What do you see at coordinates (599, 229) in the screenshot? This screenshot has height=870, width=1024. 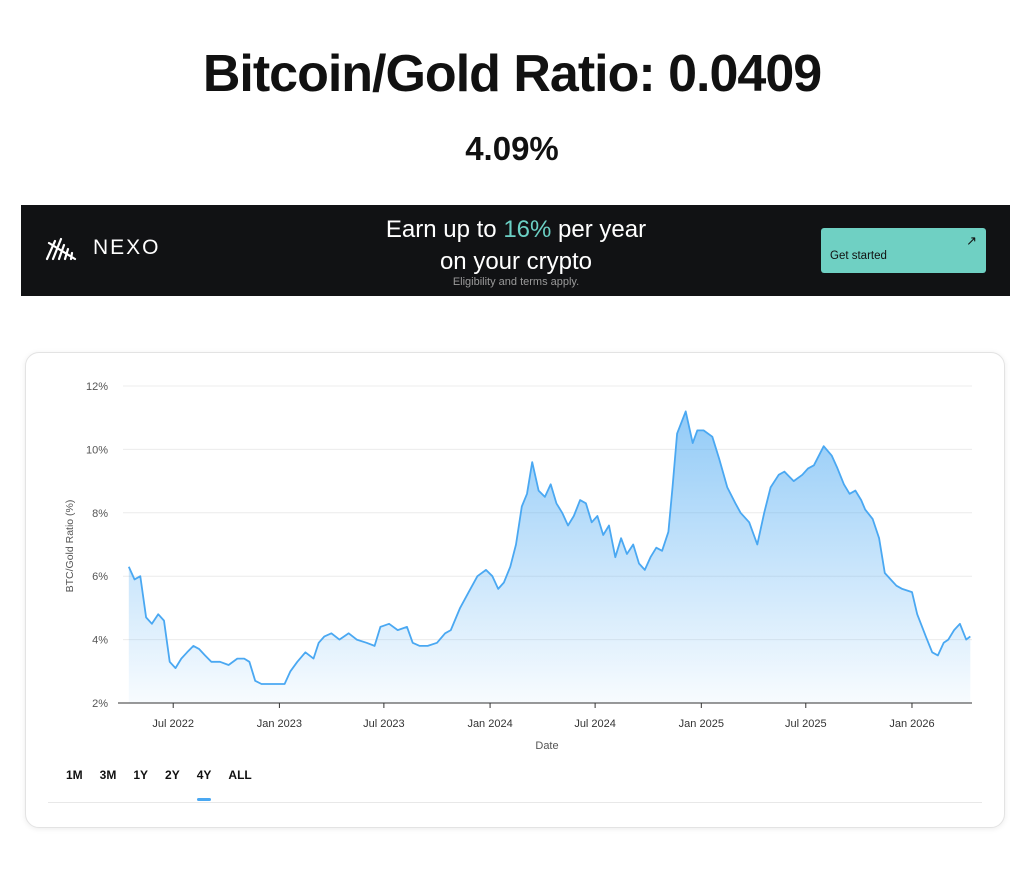 I see `ad-headline-suffix: per year` at bounding box center [599, 229].